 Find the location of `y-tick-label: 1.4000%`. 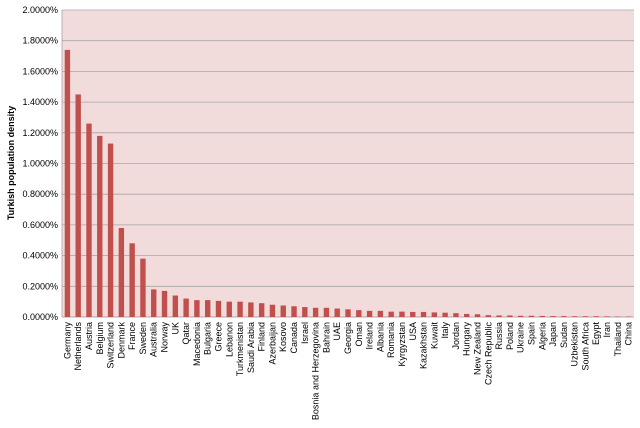

y-tick-label: 1.4000% is located at coordinates (40, 102).